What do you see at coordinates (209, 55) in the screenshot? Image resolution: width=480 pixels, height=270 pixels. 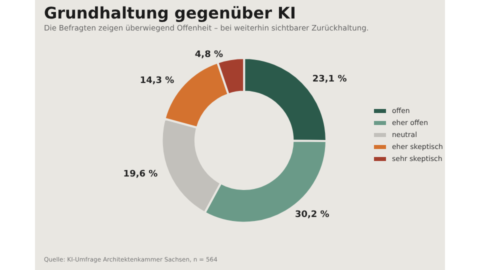 I see `data-label: 4,8 %` at bounding box center [209, 55].